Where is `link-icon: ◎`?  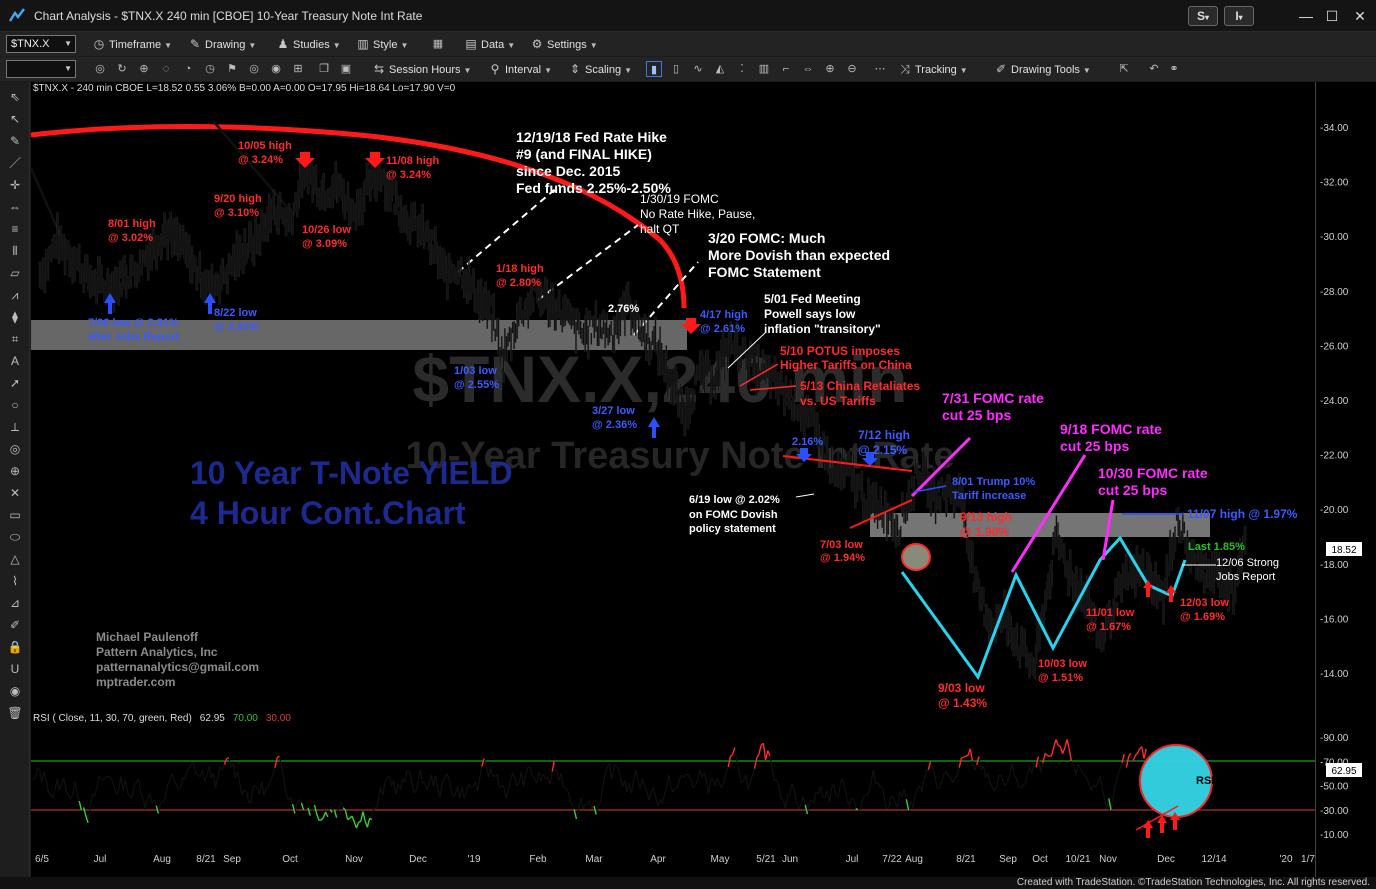 link-icon: ◎ is located at coordinates (100, 69).